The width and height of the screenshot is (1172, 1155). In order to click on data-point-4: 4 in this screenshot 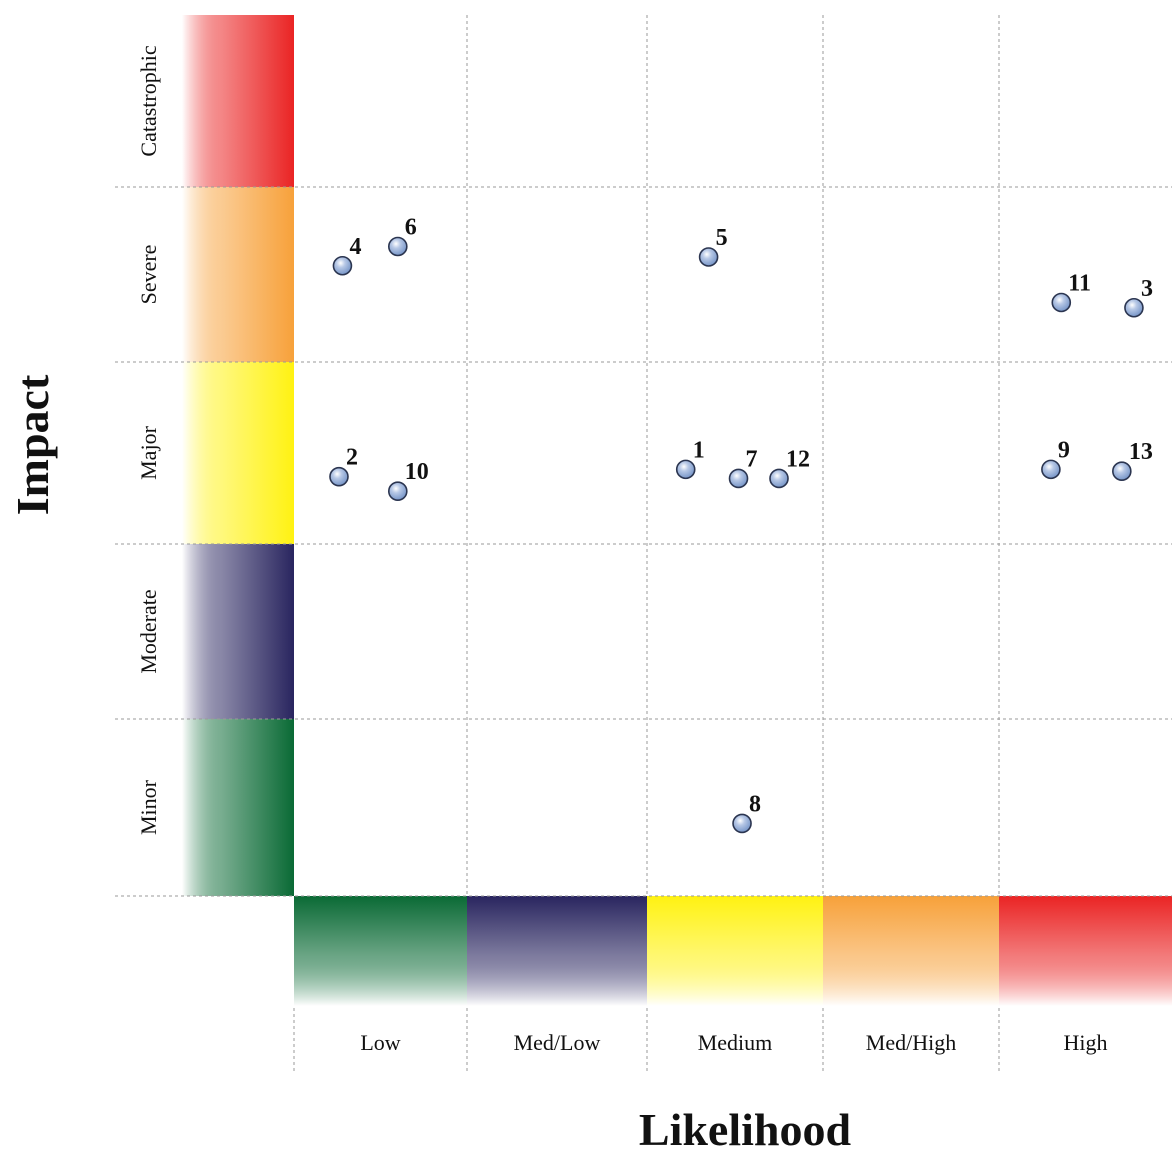, I will do `click(346, 255)`.